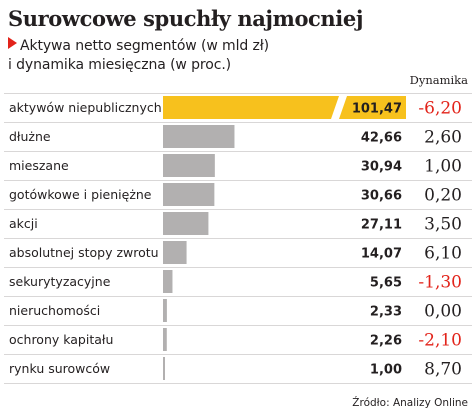 The width and height of the screenshot is (476, 416). What do you see at coordinates (23, 223) in the screenshot?
I see `category-label: akcji` at bounding box center [23, 223].